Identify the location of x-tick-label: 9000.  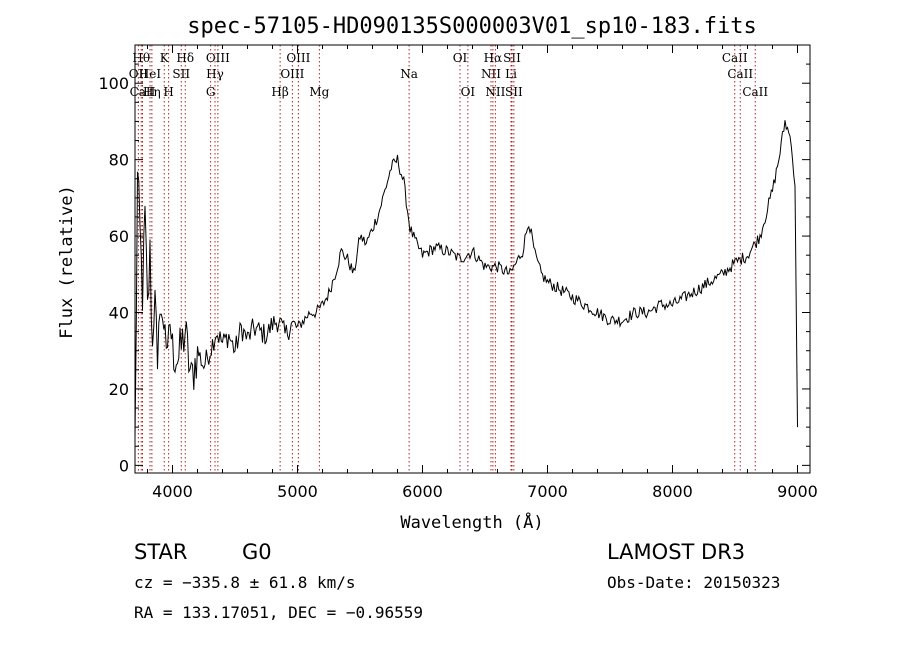
(797, 491).